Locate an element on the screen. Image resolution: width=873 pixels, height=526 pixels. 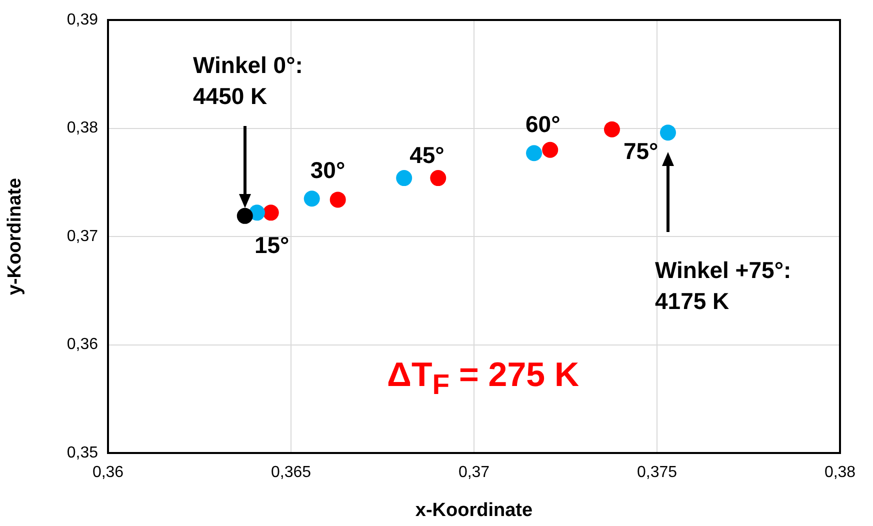
y-tick-label: 0,36 is located at coordinates (82, 345).